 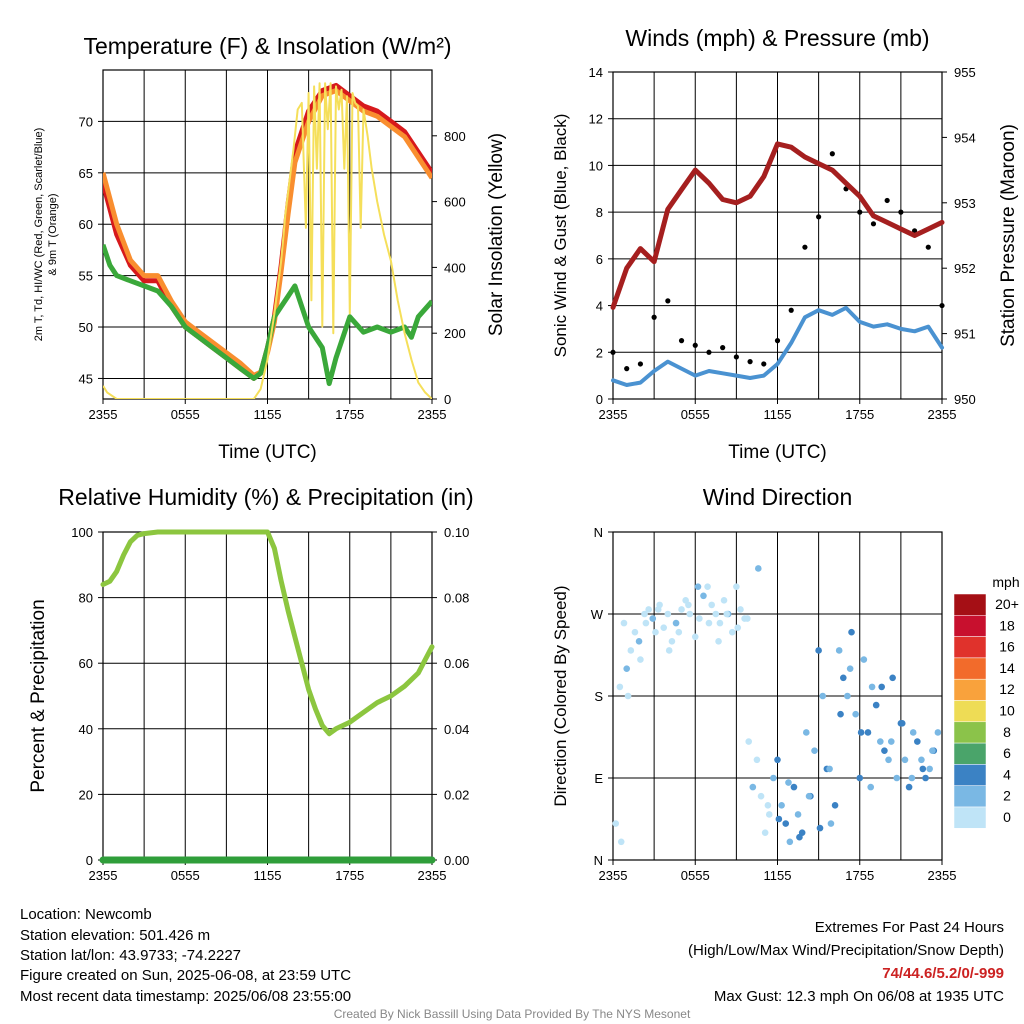 What do you see at coordinates (86, 598) in the screenshot?
I see `rh-chart-y-tick-label: 80` at bounding box center [86, 598].